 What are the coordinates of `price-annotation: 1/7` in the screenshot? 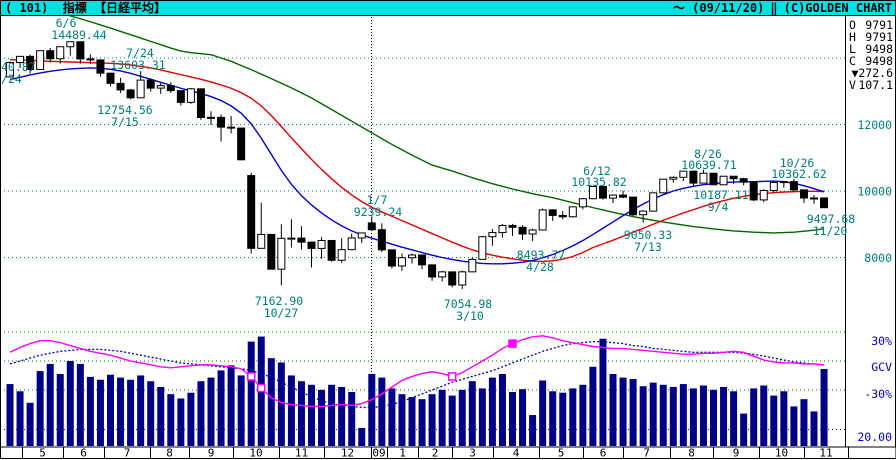 It's located at (377, 200).